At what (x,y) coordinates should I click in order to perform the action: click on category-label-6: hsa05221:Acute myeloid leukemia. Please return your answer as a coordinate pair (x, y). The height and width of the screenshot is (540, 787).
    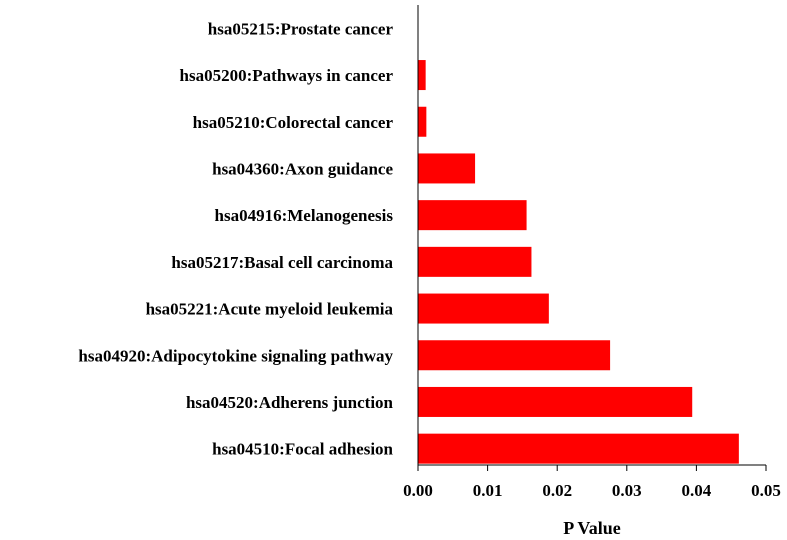
    Looking at the image, I should click on (270, 309).